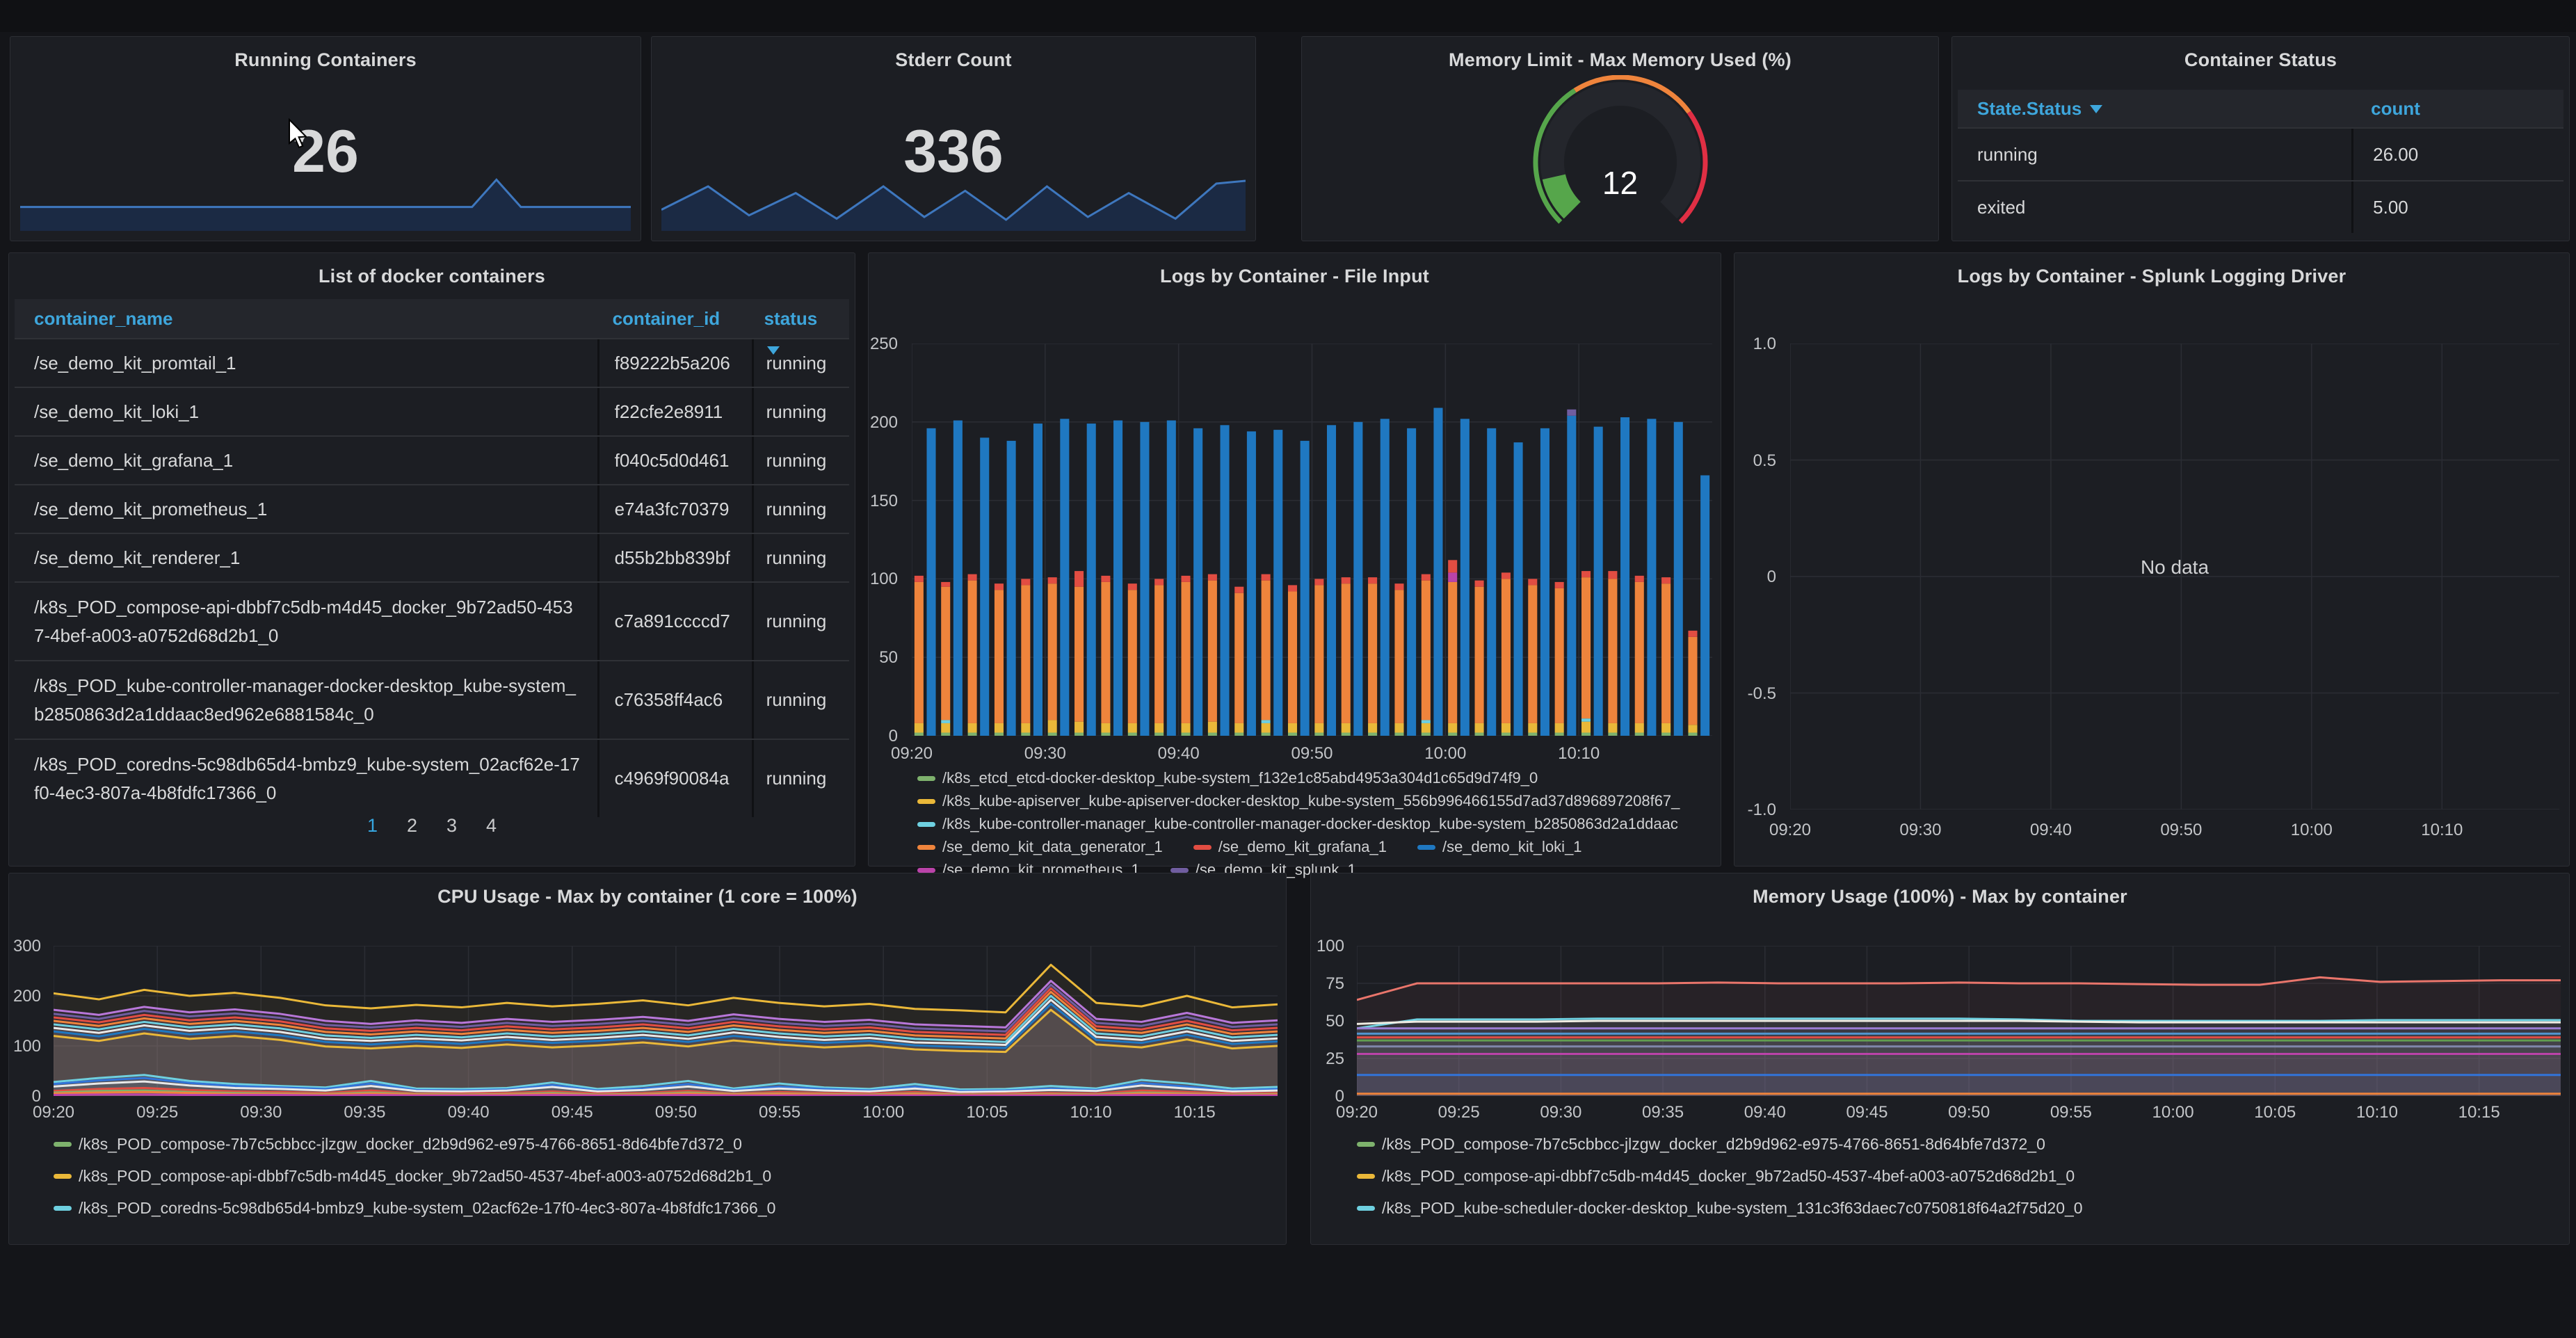 Image resolution: width=2576 pixels, height=1338 pixels. Describe the element at coordinates (674, 621) in the screenshot. I see `cell-container-id: c7a891ccccd7` at that location.